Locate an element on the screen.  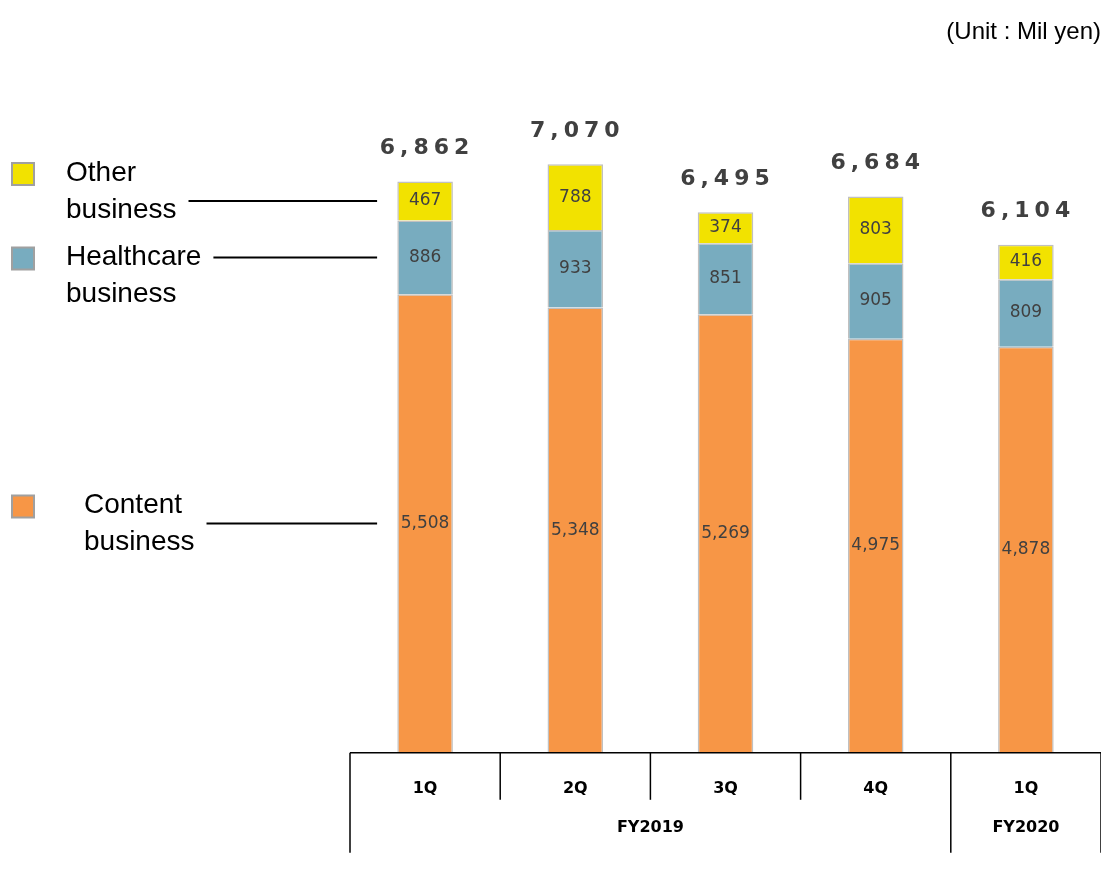
x-tick-label: 4Q is located at coordinates (876, 787).